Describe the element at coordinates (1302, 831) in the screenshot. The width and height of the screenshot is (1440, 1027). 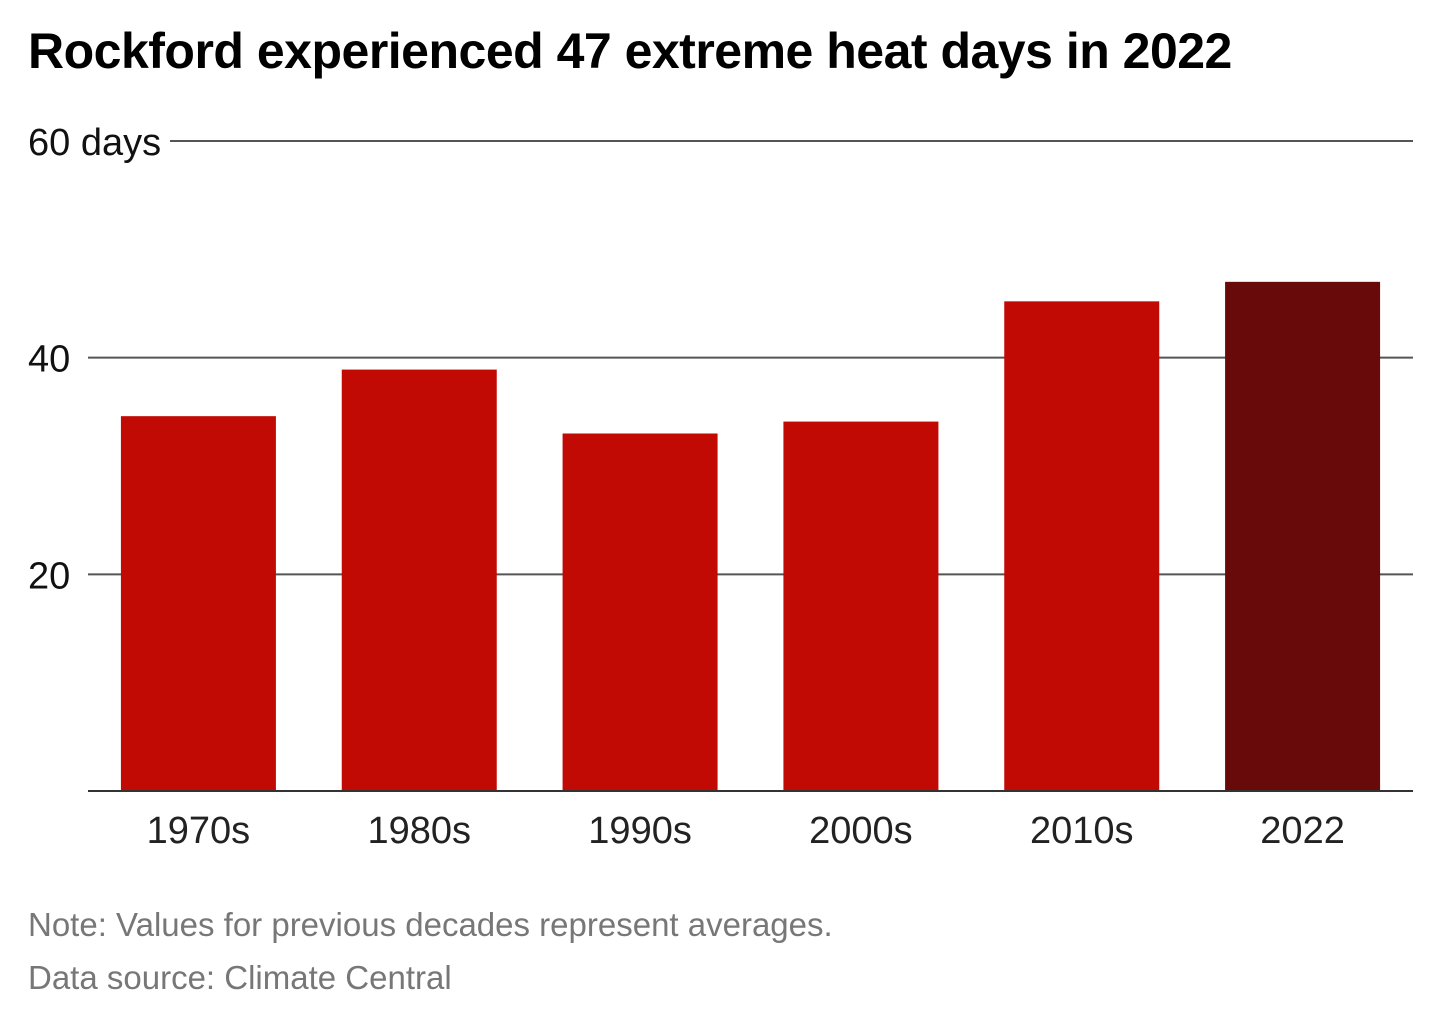
I see `x-tick-label: 2022` at that location.